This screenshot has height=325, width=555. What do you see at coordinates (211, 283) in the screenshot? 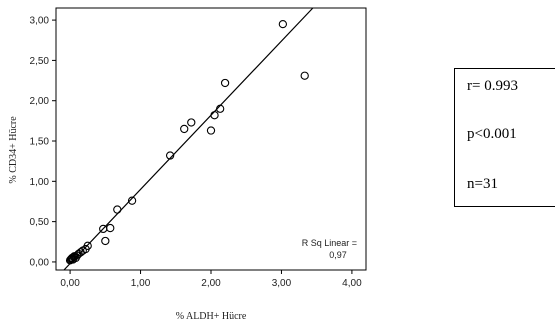
I see `x-tick-label: 2,00` at bounding box center [211, 283].